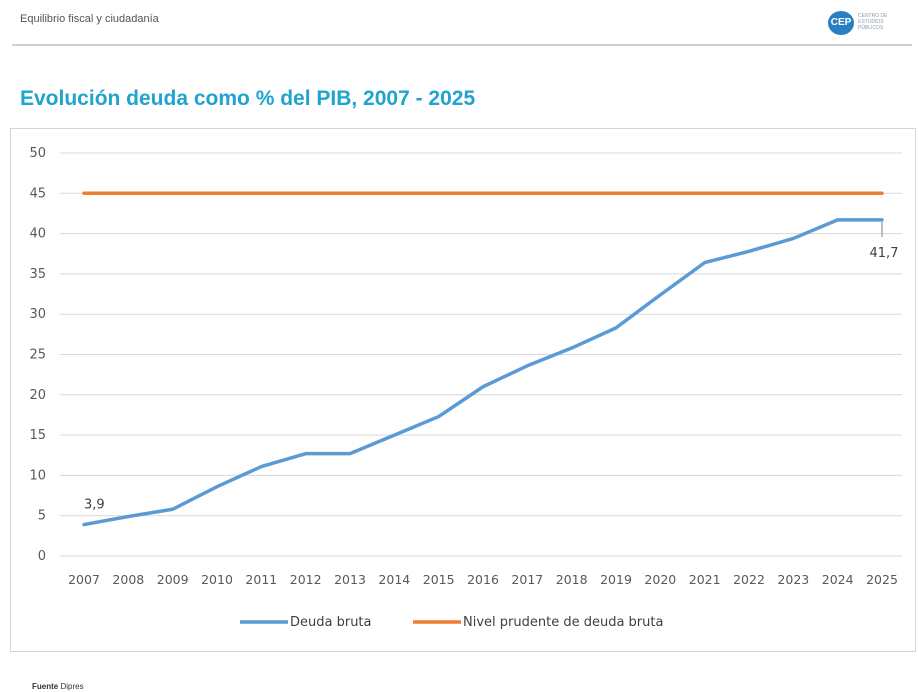  I want to click on x-tick-label: 2012, so click(306, 579).